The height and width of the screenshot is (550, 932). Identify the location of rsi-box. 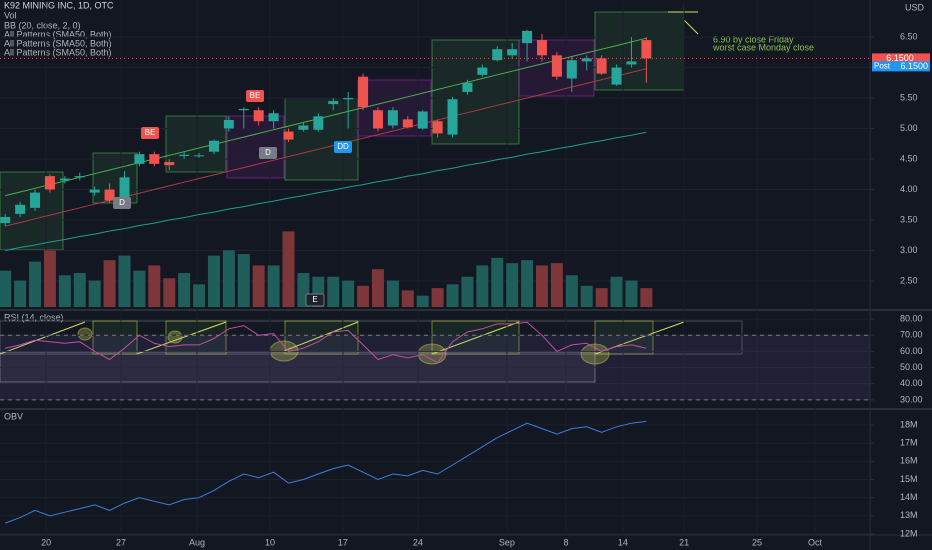
(371, 337).